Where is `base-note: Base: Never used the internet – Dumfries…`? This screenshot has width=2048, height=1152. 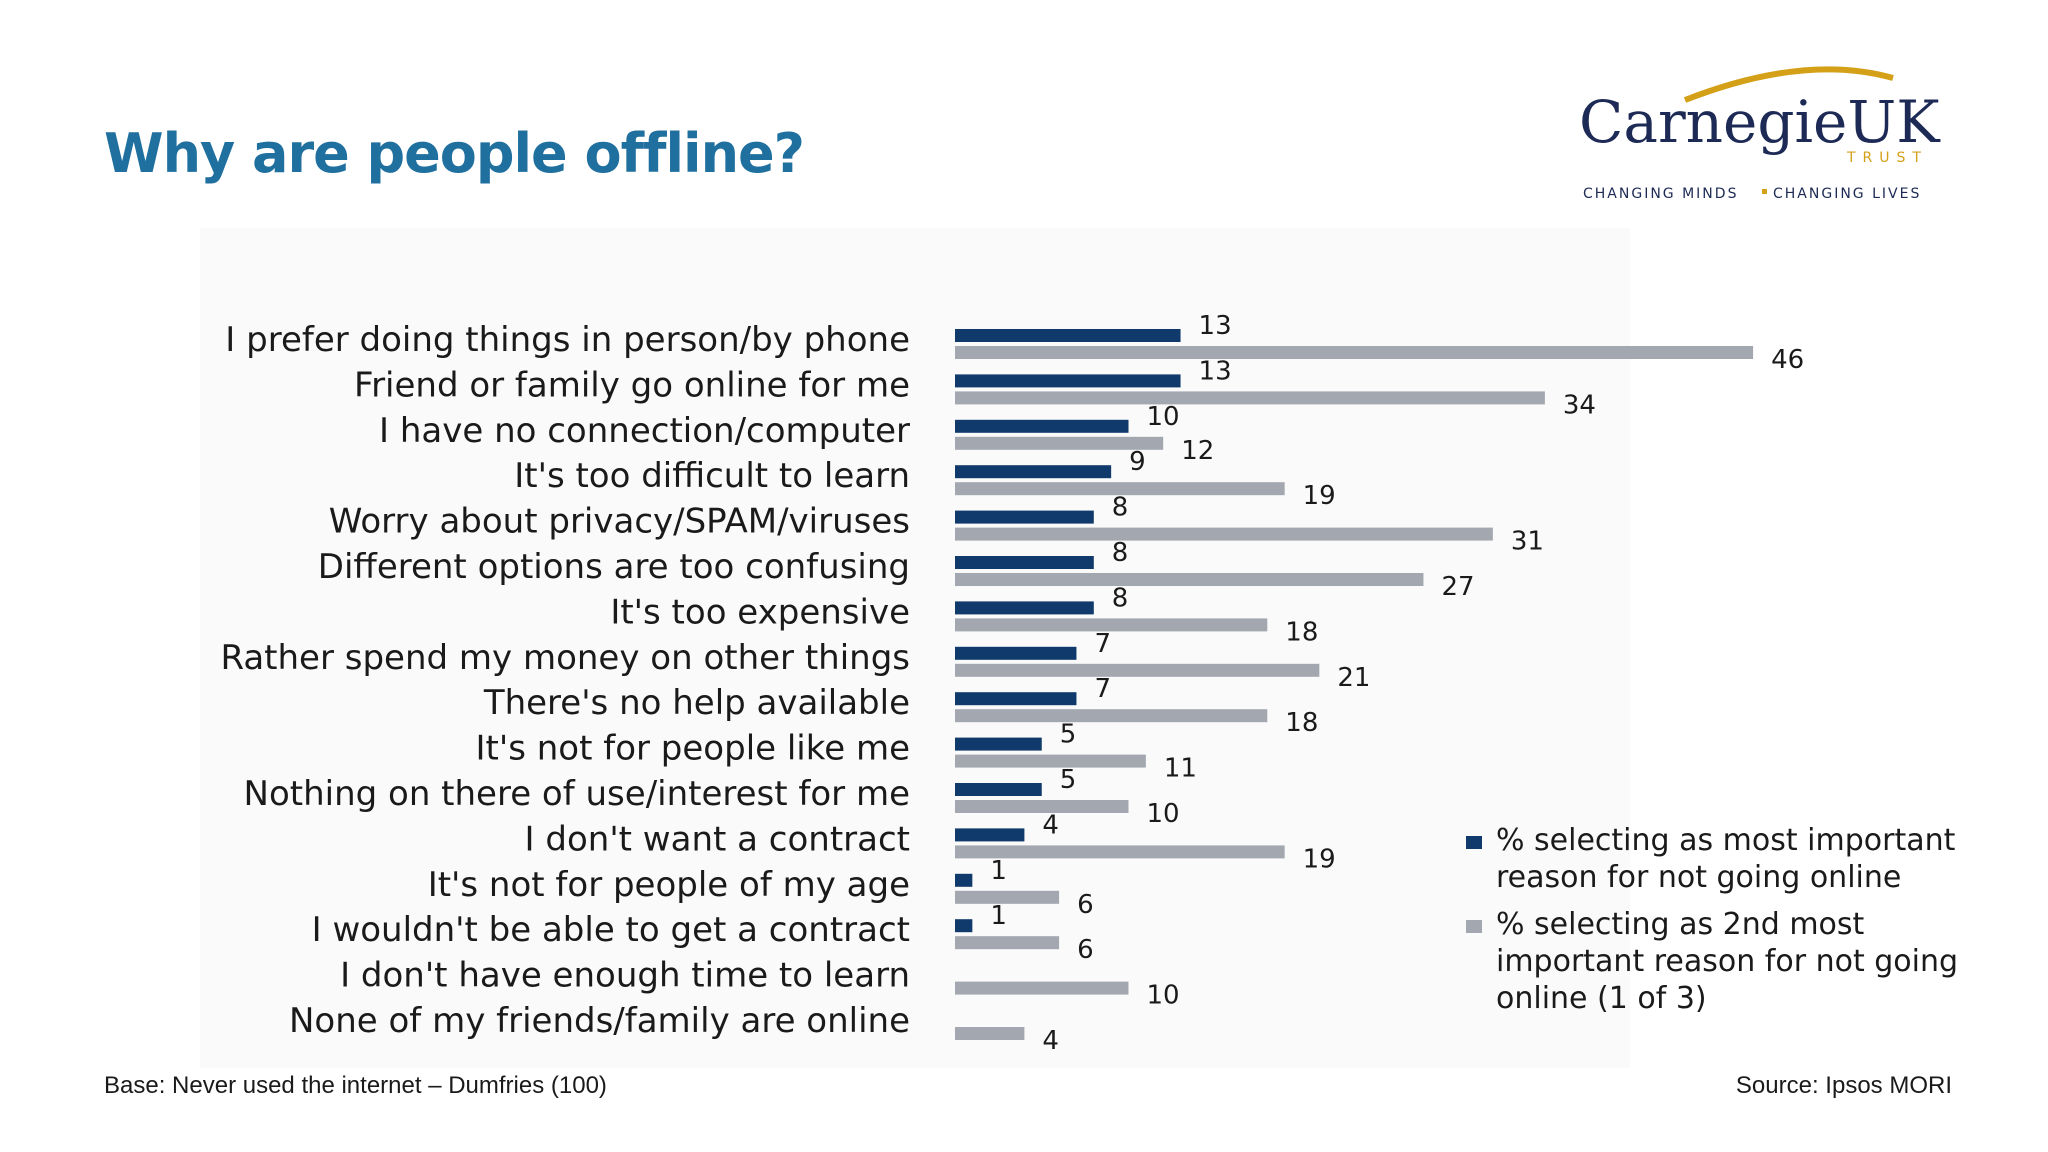 base-note: Base: Never used the internet – Dumfries… is located at coordinates (355, 1085).